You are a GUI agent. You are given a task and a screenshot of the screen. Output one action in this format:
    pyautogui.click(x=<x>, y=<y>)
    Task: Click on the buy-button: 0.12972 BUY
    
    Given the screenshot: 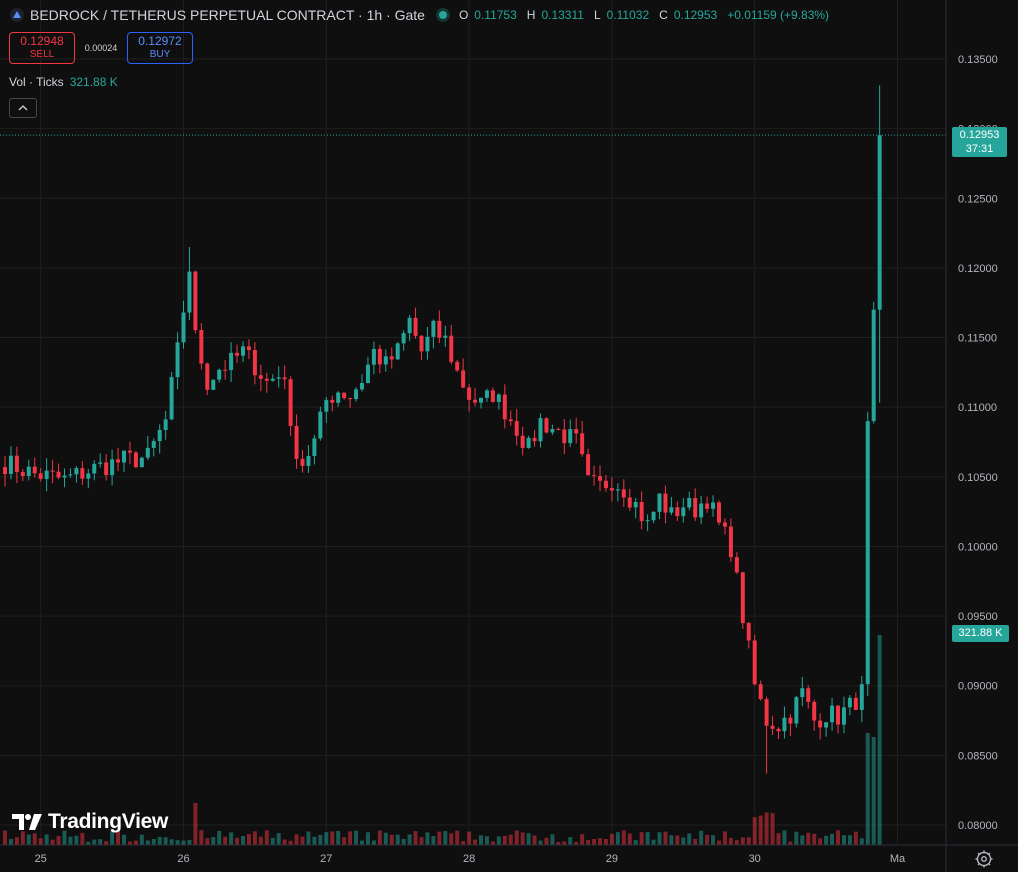 What is the action you would take?
    pyautogui.click(x=160, y=48)
    